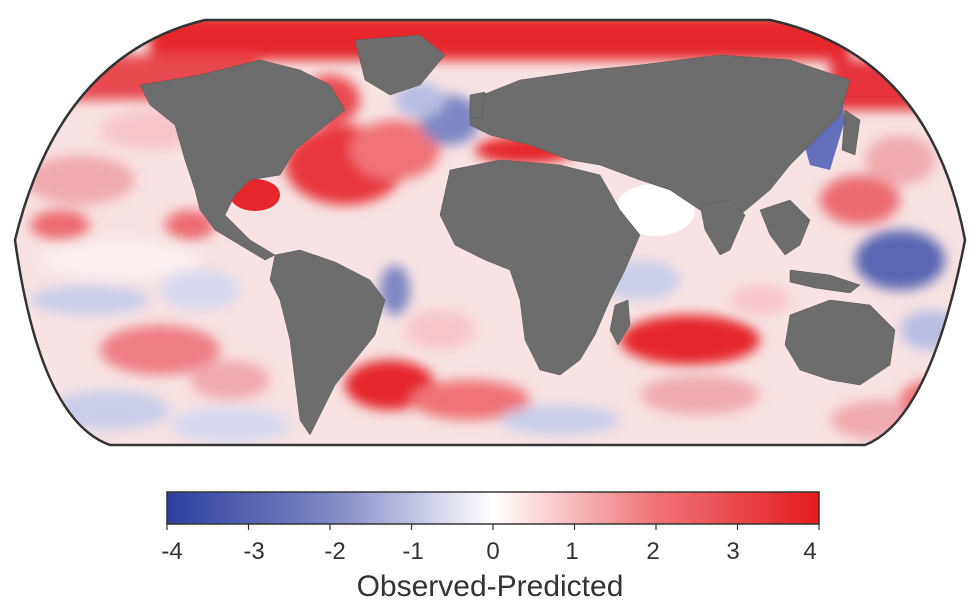 Image resolution: width=980 pixels, height=612 pixels. I want to click on colorbar-tick-label: -4, so click(172, 551).